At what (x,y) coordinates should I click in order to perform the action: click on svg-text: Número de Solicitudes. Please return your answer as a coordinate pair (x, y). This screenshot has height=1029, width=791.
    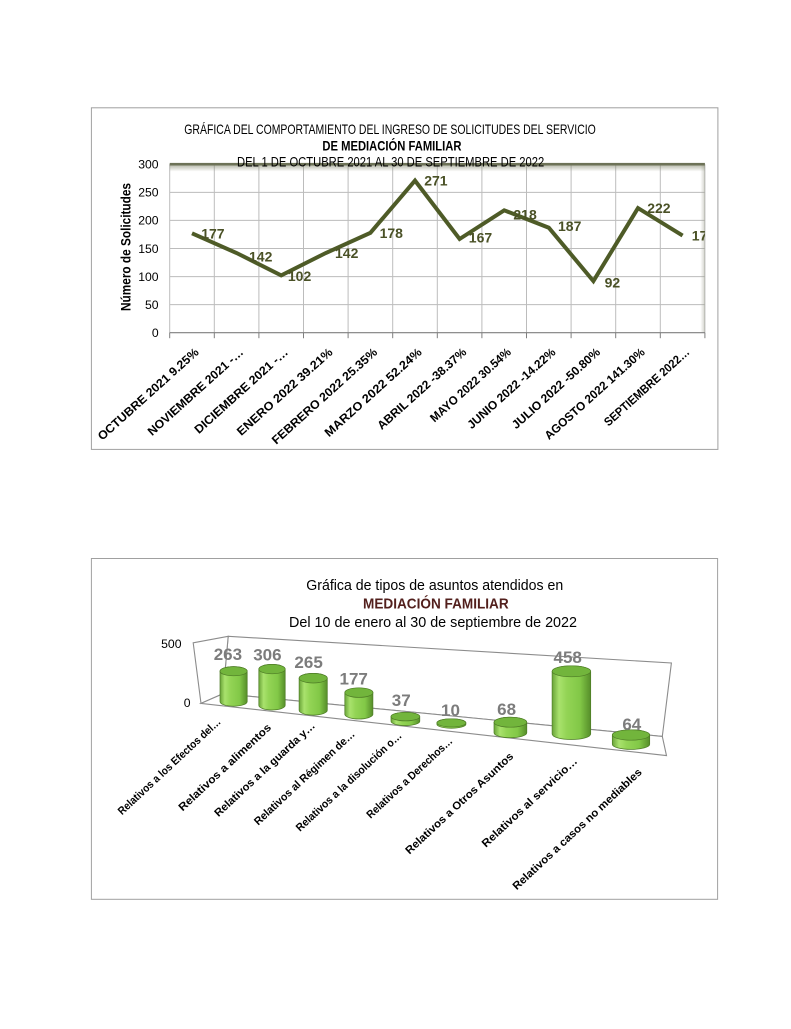
    Looking at the image, I should click on (126, 247).